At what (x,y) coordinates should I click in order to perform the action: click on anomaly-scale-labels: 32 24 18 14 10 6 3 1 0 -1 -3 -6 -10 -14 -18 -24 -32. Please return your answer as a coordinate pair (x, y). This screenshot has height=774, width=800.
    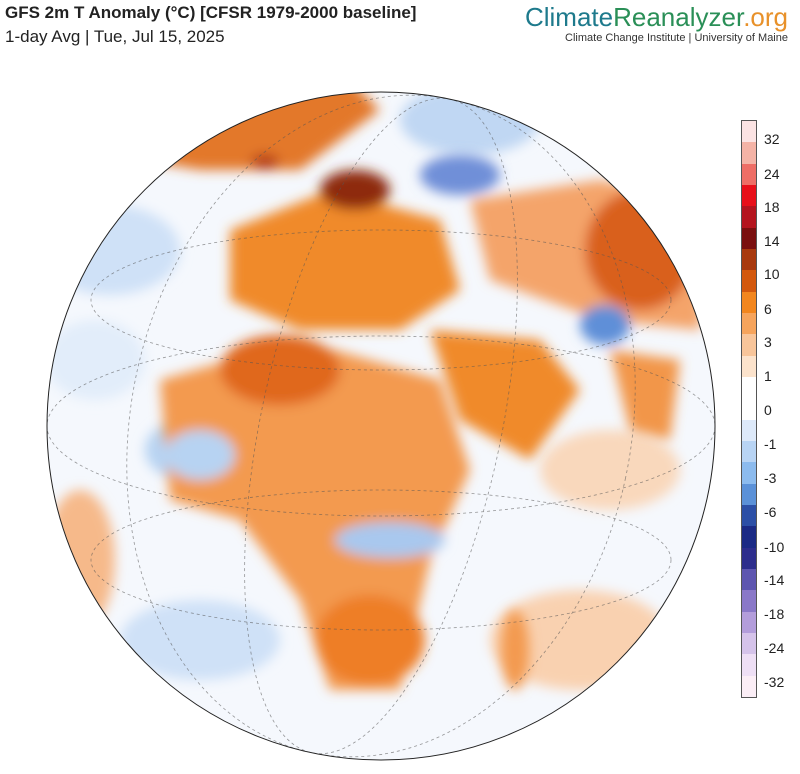
    Looking at the image, I should click on (780, 409).